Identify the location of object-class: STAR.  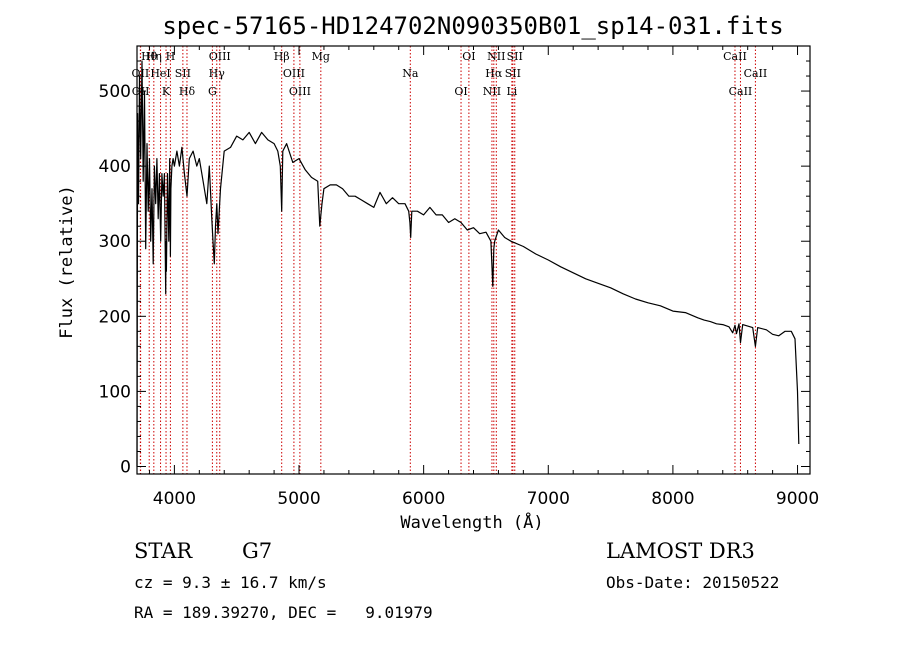
(163, 551).